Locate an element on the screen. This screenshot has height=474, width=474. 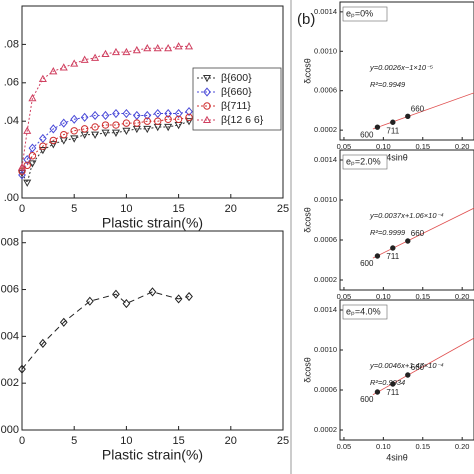
y-tick-label: .00 is located at coordinates (11, 198).